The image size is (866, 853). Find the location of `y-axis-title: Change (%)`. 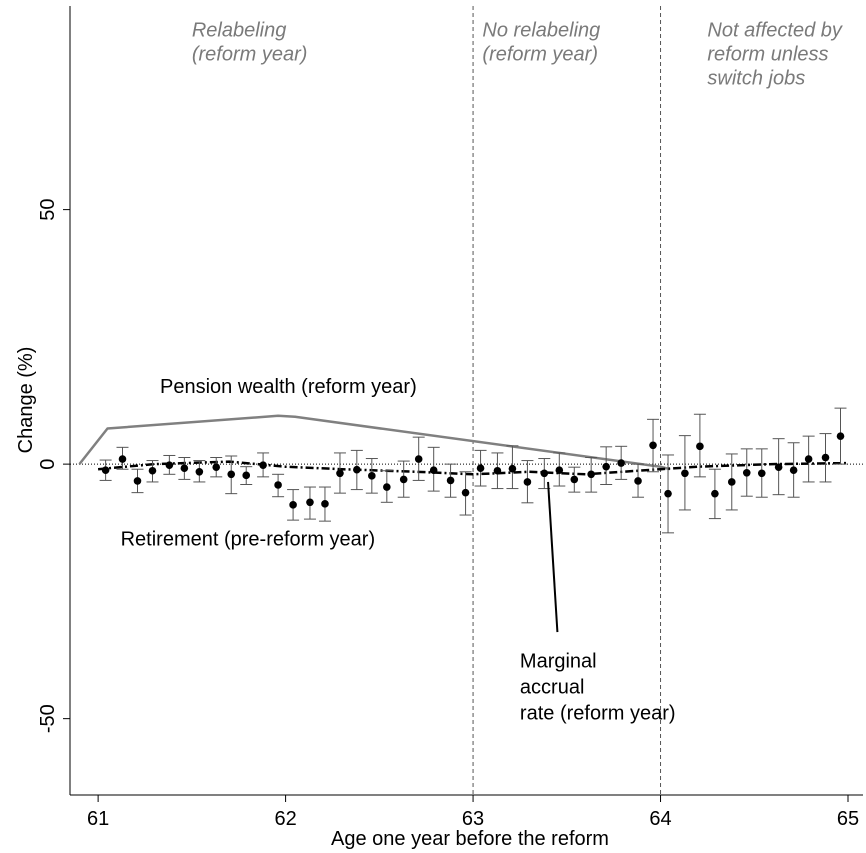

y-axis-title: Change (%) is located at coordinates (26, 400).